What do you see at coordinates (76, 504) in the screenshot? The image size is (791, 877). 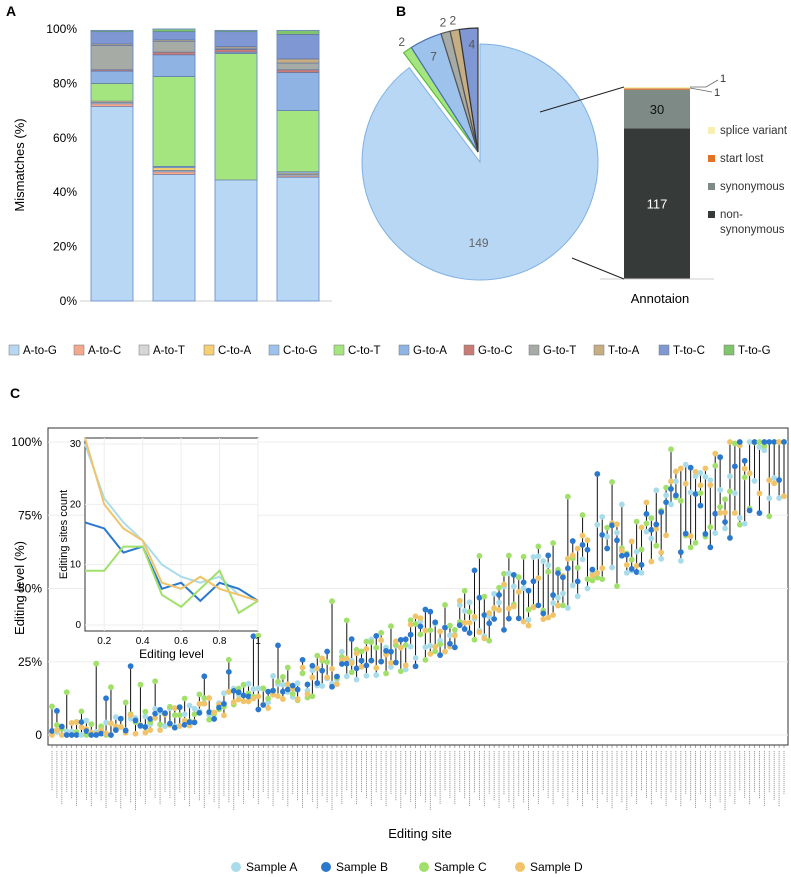 I see `inset-ytick-label: 20` at bounding box center [76, 504].